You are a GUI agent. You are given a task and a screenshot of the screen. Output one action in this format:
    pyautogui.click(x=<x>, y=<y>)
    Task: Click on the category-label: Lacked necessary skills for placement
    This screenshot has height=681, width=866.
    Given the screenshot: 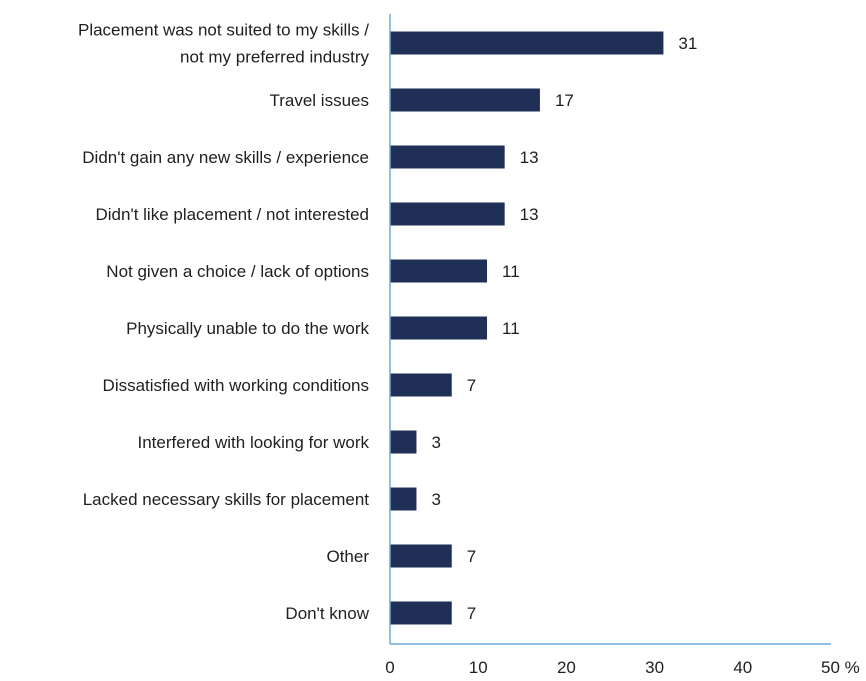 What is the action you would take?
    pyautogui.click(x=226, y=499)
    